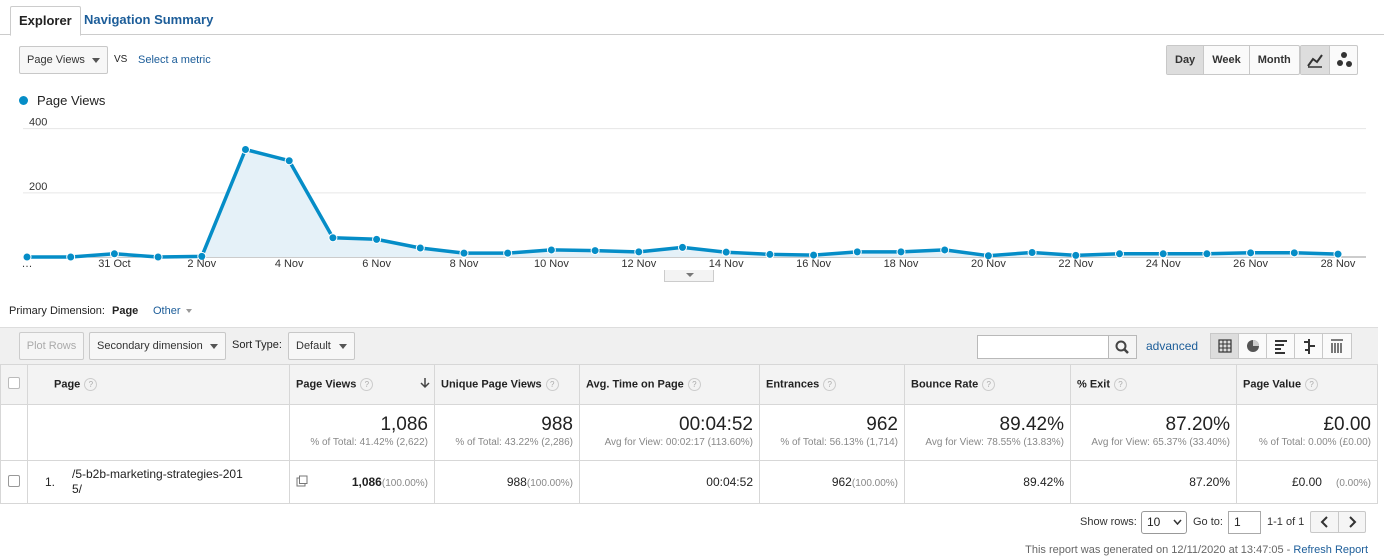 Image resolution: width=1384 pixels, height=560 pixels. Describe the element at coordinates (507, 432) in the screenshot. I see `total-unique: 988 % of Total: 43.22% (2,286)` at that location.